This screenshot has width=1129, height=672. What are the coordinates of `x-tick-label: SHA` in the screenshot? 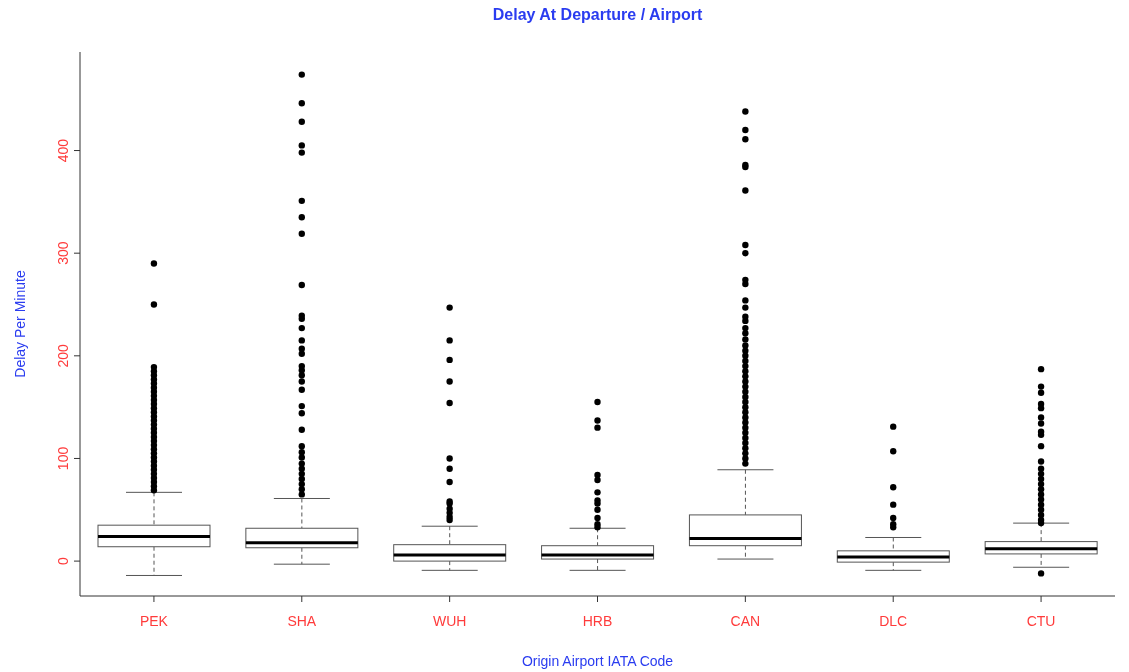 It's located at (302, 620).